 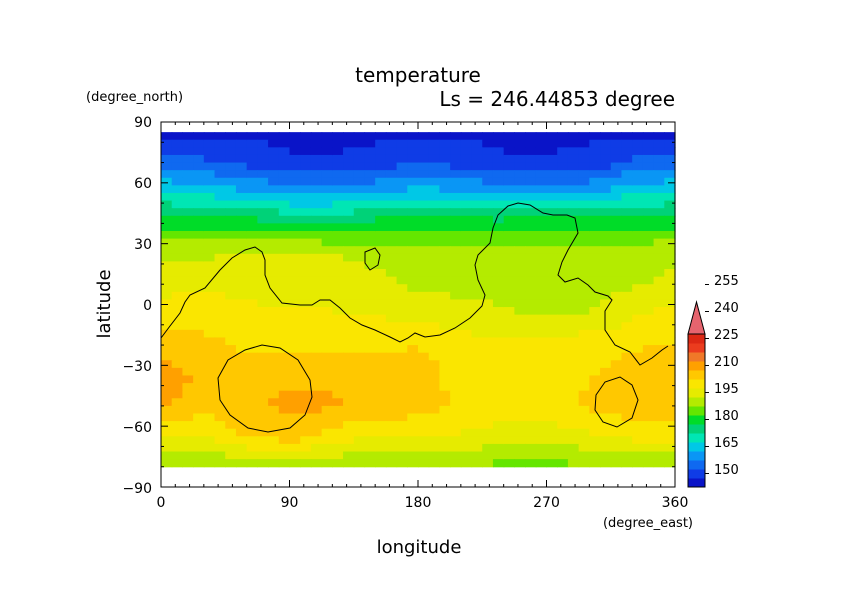 What do you see at coordinates (419, 547) in the screenshot?
I see `x-axis-label: longitude` at bounding box center [419, 547].